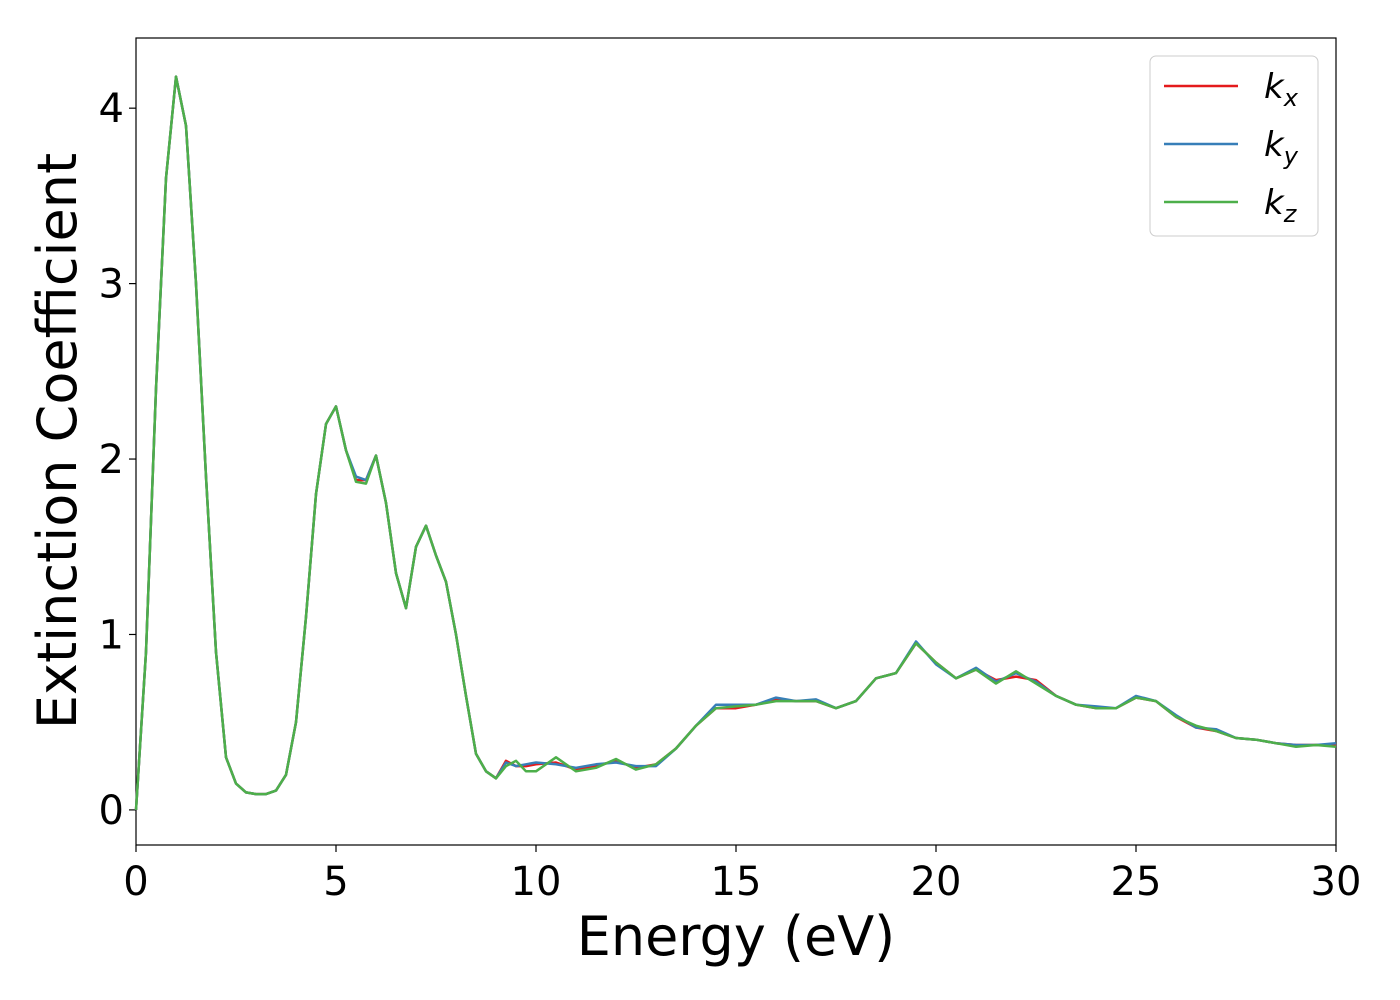  Describe the element at coordinates (536, 882) in the screenshot. I see `x-tick-label: 10` at that location.